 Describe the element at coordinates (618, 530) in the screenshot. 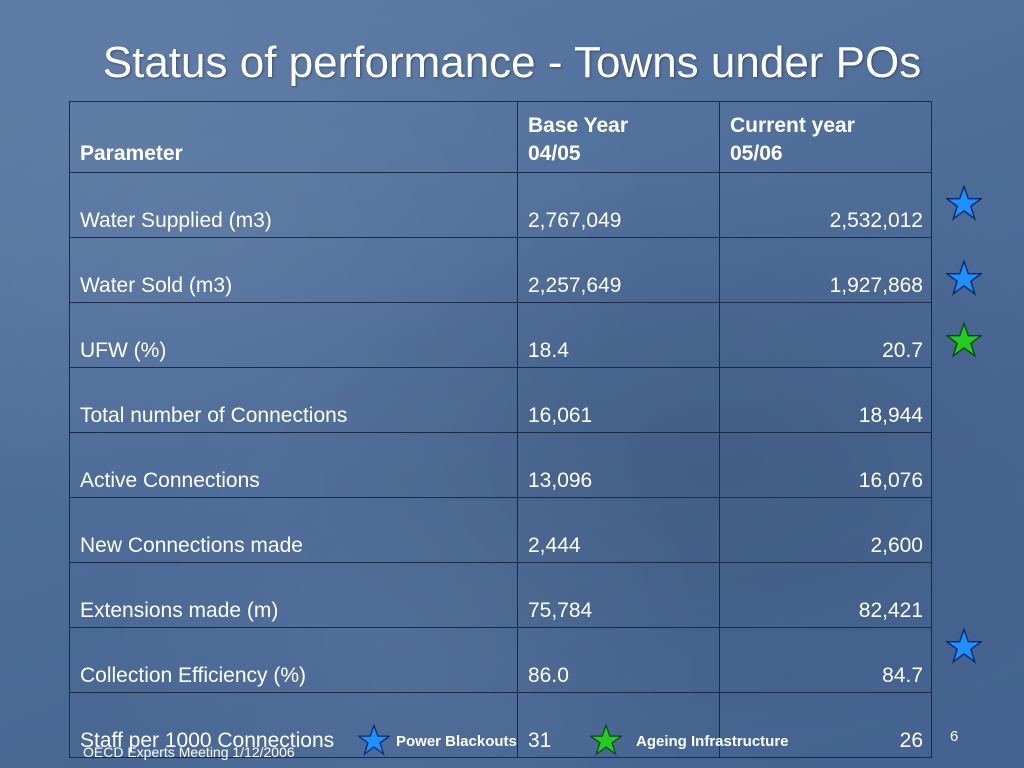

I see `cell-base-year: 2,444` at that location.